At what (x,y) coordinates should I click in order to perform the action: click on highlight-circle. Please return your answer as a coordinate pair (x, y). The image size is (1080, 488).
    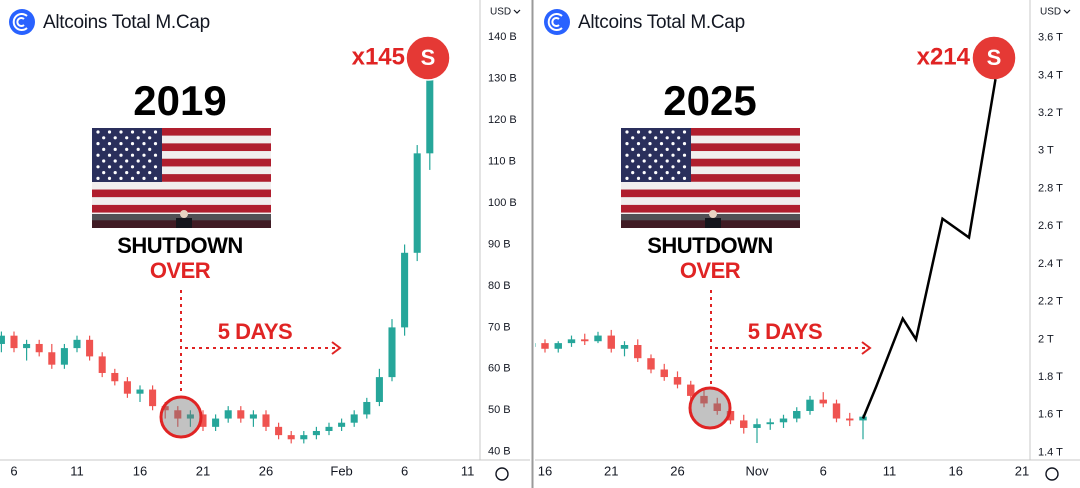
    Looking at the image, I should click on (710, 408).